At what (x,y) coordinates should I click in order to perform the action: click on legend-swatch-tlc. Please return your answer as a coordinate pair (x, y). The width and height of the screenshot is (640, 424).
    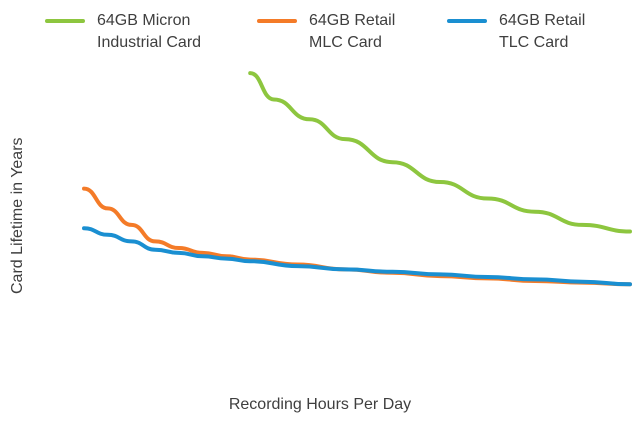
    Looking at the image, I should click on (467, 21).